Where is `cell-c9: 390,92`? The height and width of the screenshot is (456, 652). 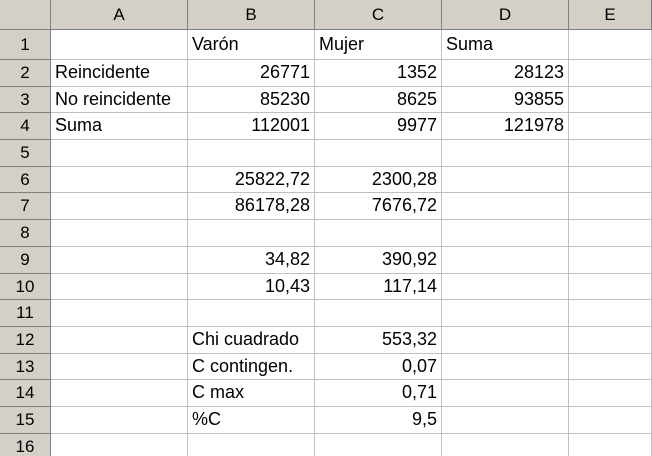
cell-c9: 390,92 is located at coordinates (378, 260).